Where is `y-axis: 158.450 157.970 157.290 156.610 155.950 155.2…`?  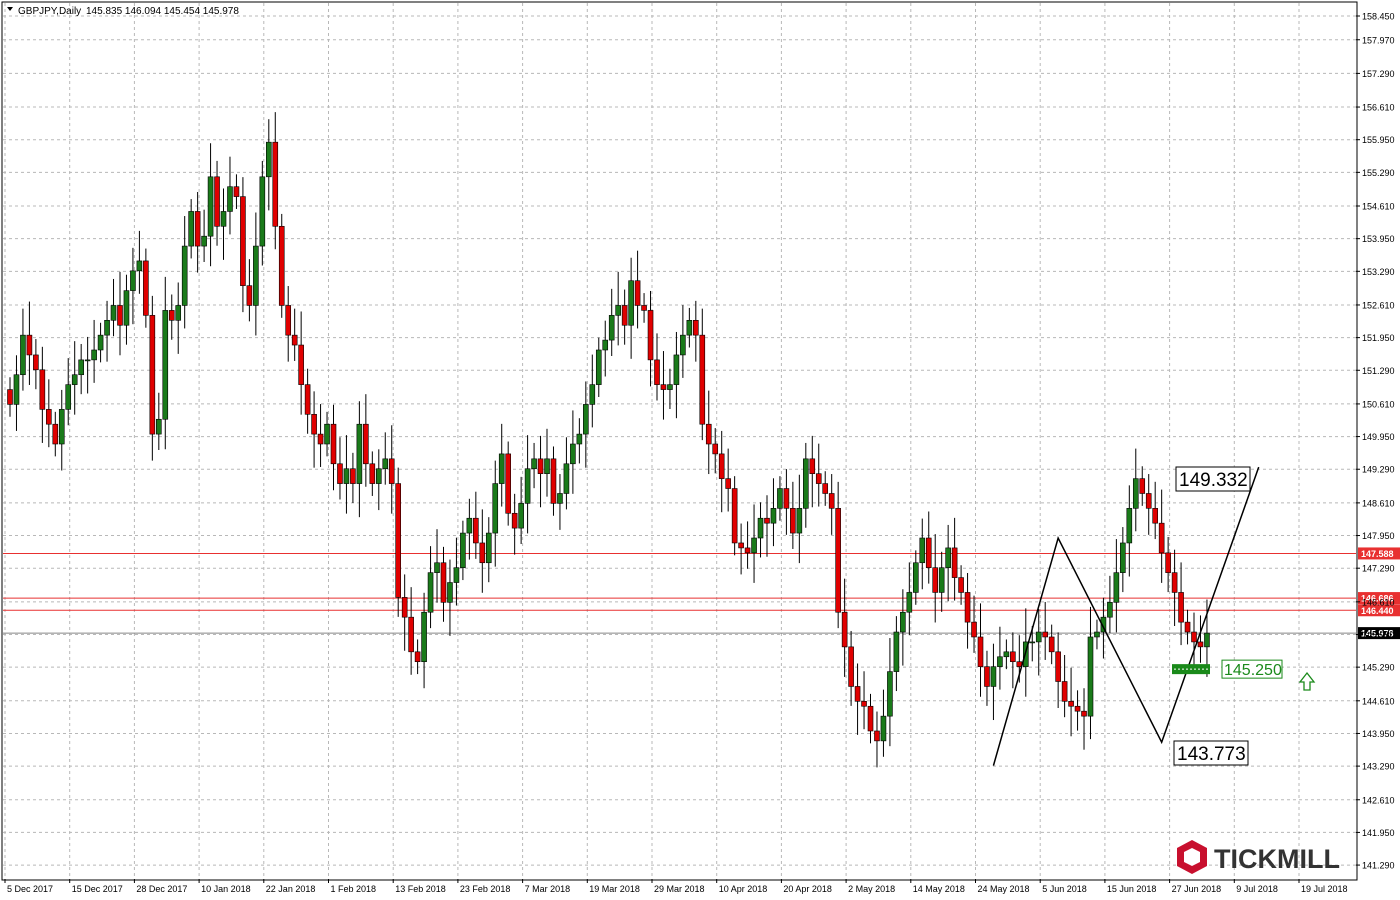
y-axis: 158.450 157.970 157.290 156.610 155.950 155.2… is located at coordinates (1375, 441).